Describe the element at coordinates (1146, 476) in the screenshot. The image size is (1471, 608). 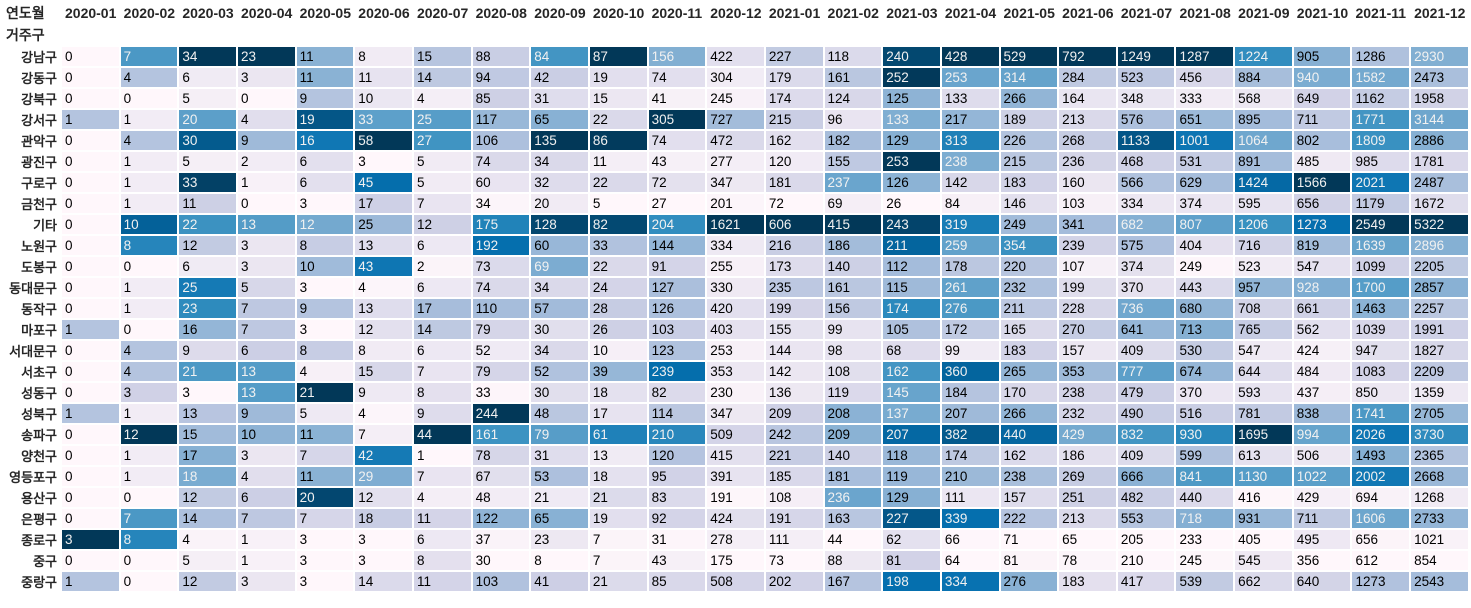
I see `heatmap-cell: 666` at that location.